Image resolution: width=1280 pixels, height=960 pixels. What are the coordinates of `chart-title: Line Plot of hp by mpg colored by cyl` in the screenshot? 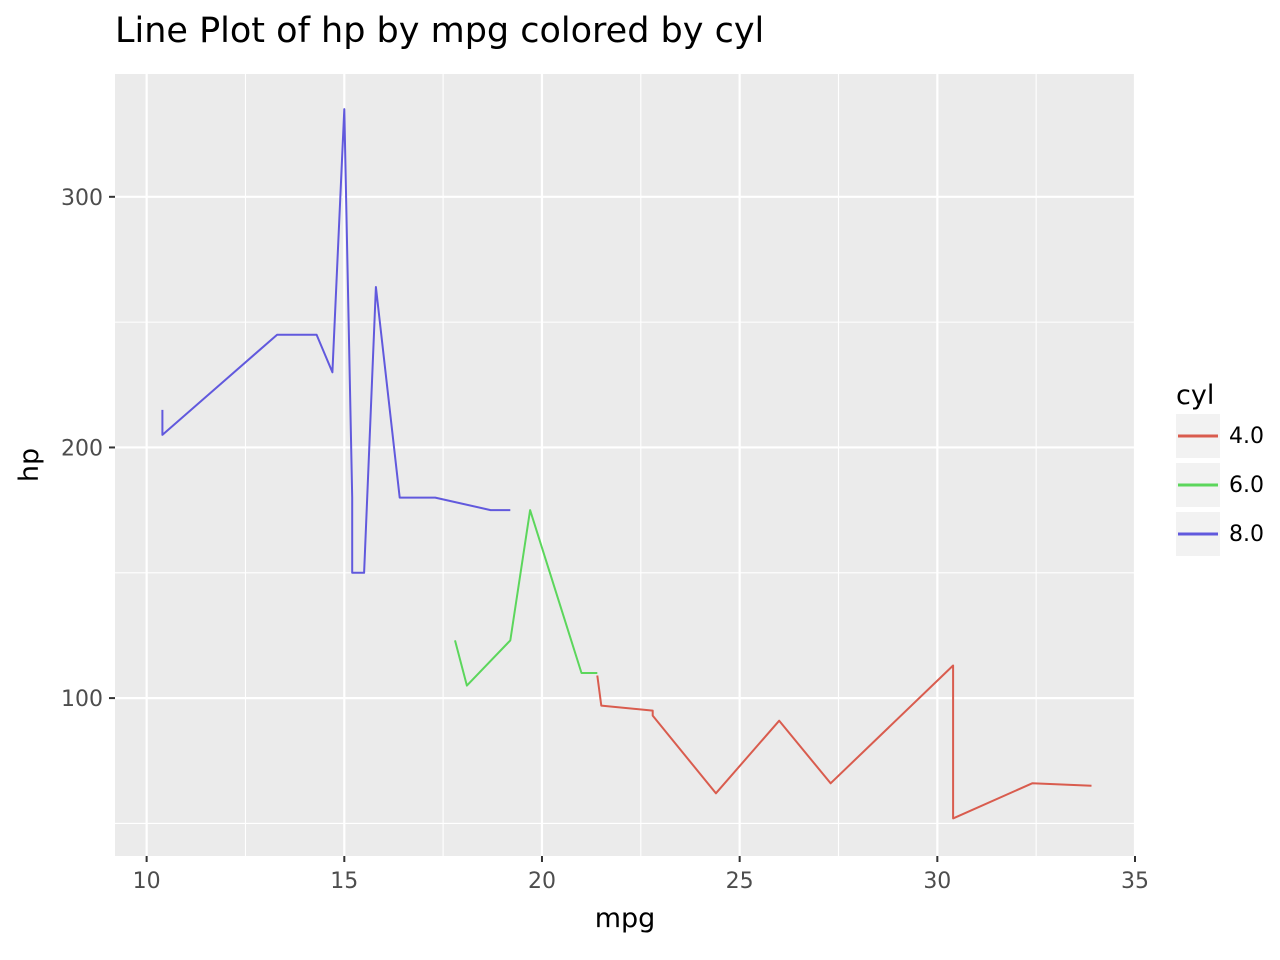 It's located at (439, 31).